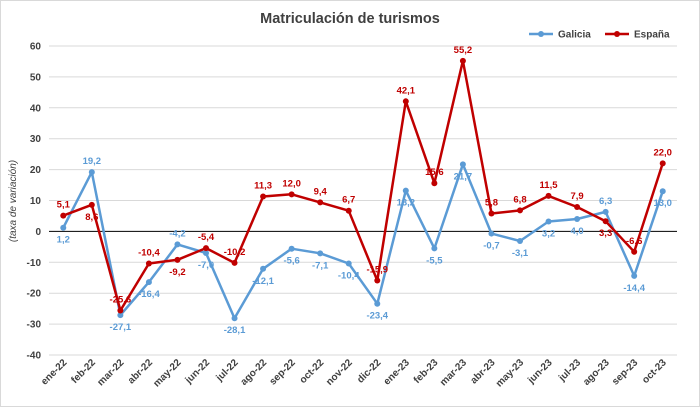 This screenshot has height=407, width=700. I want to click on data-label-espana: 7,9, so click(576, 196).